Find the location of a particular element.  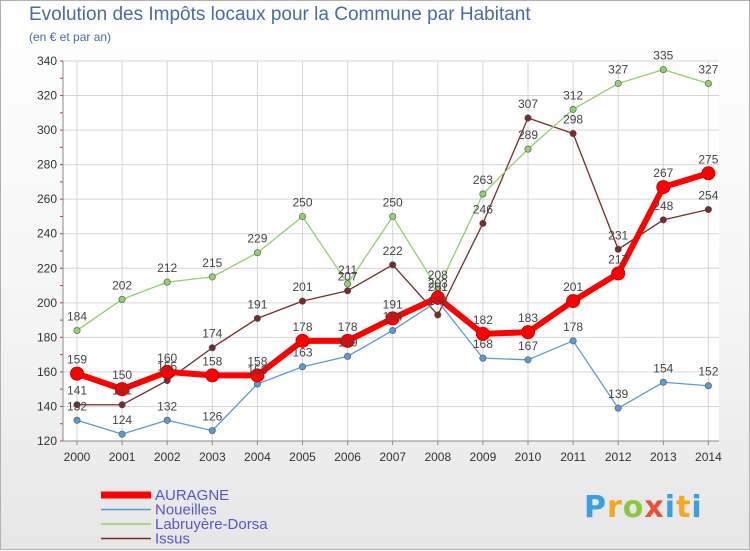

data-label: 289 is located at coordinates (528, 135).